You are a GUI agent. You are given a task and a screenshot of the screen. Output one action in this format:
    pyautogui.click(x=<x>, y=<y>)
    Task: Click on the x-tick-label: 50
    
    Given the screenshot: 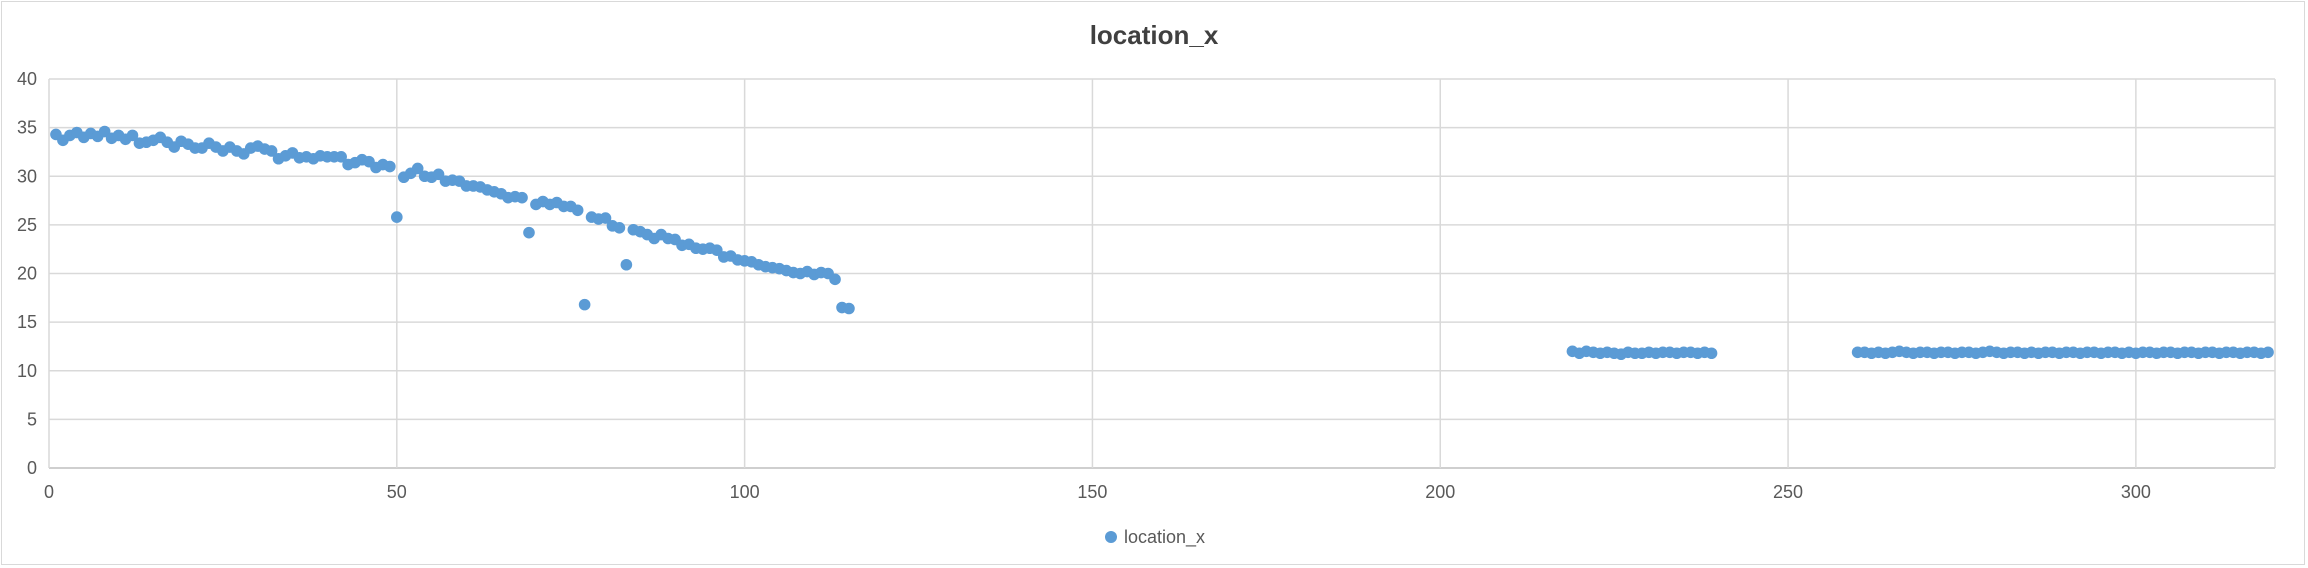 What is the action you would take?
    pyautogui.click(x=397, y=492)
    